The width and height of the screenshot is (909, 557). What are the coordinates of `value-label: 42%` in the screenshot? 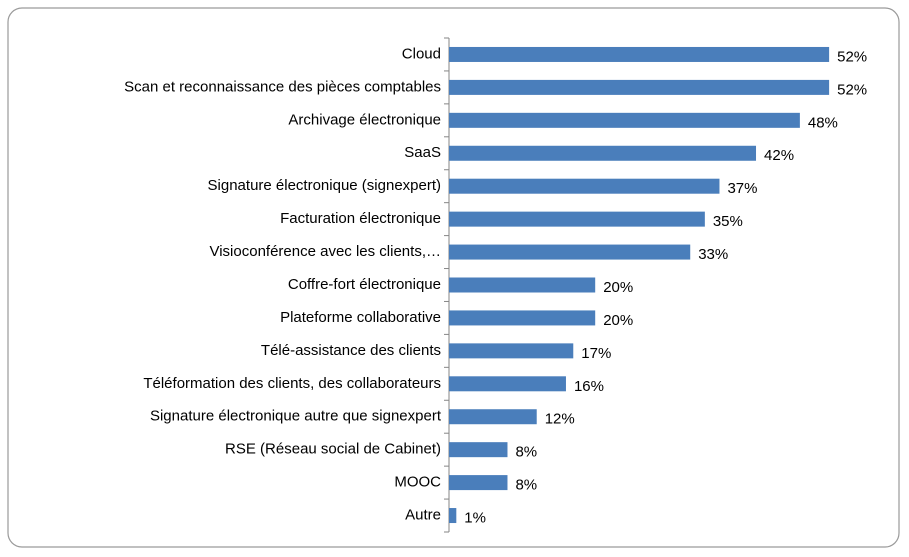 It's located at (779, 155).